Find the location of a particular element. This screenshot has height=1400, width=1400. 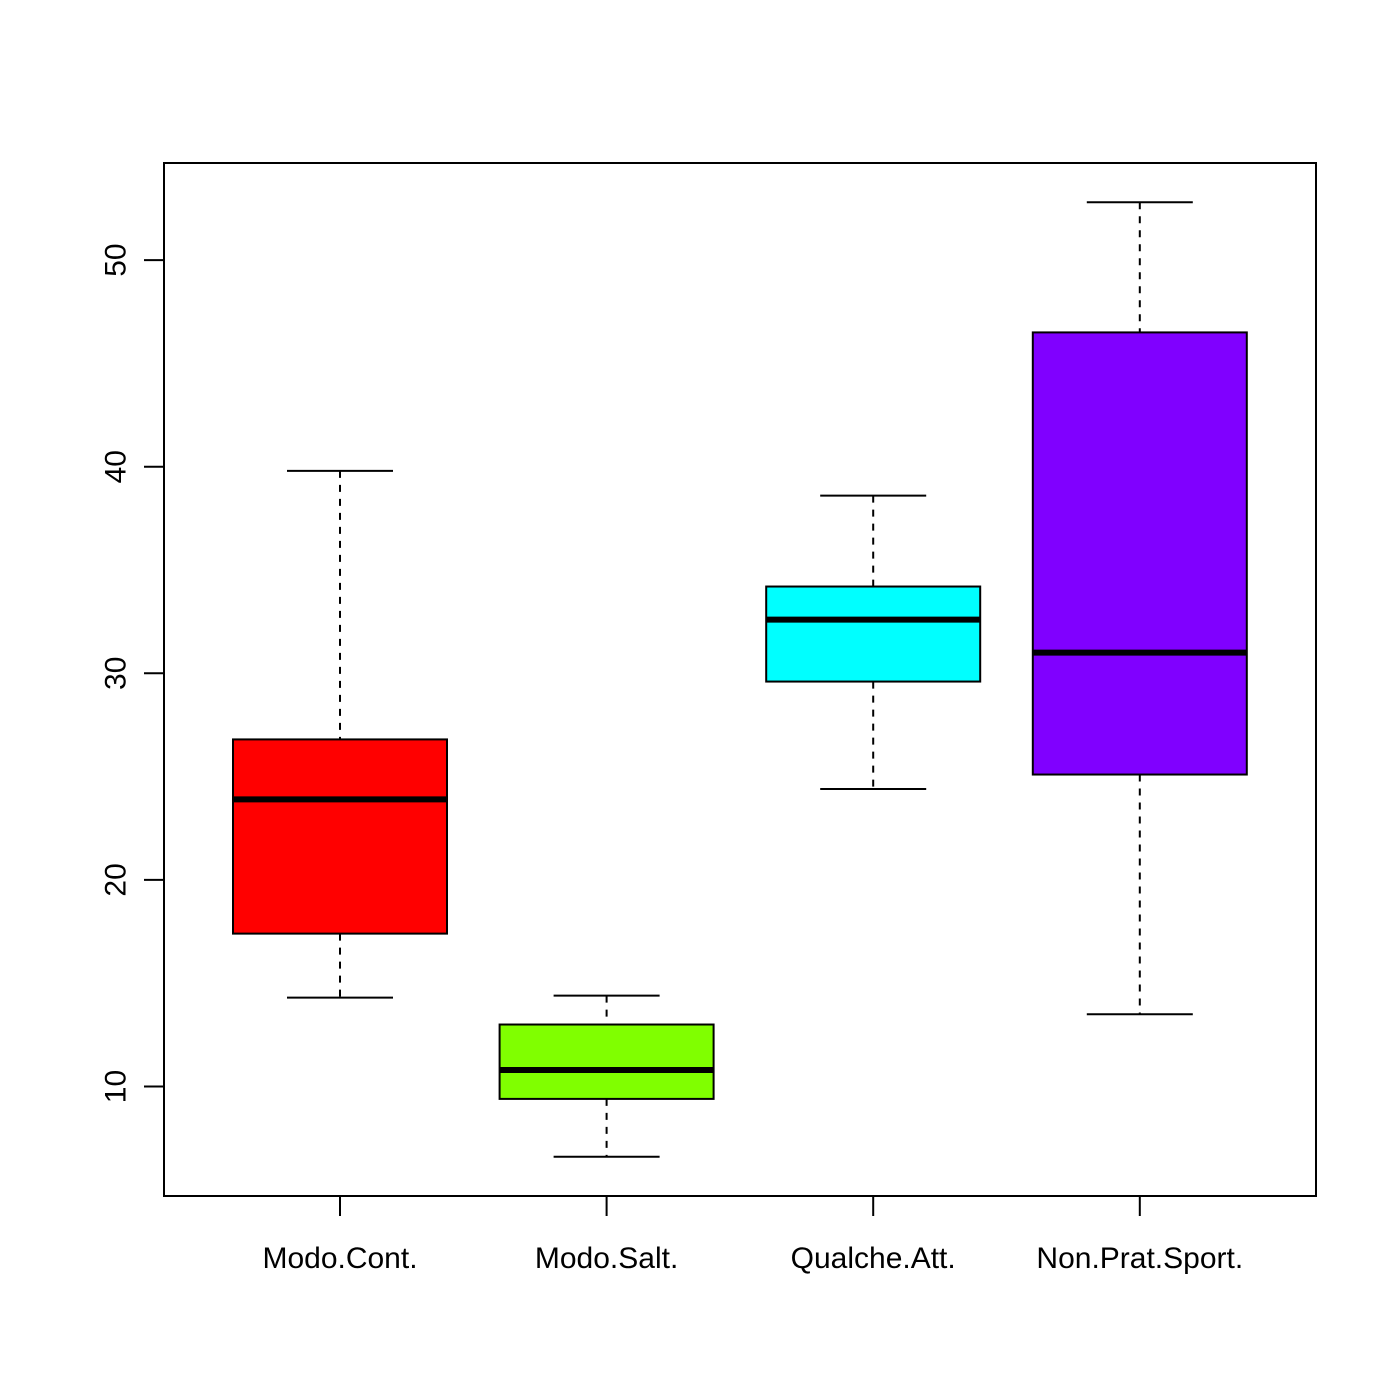

box-qualche-att is located at coordinates (873, 642).